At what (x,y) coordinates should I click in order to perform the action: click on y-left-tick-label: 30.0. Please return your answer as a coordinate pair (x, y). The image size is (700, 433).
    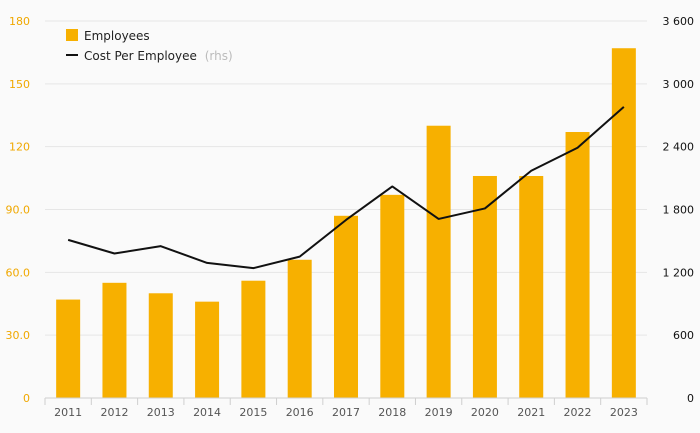
    Looking at the image, I should click on (18, 335).